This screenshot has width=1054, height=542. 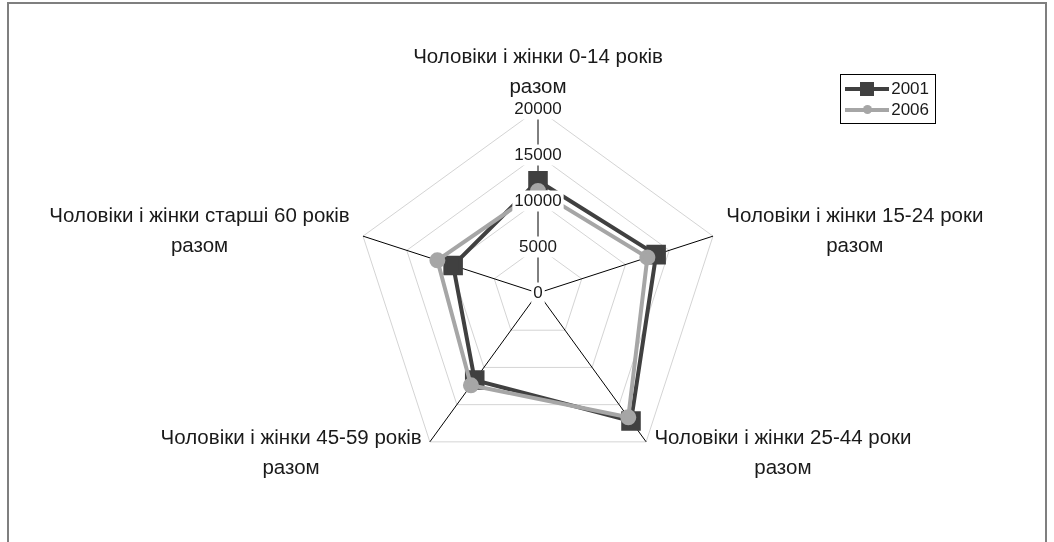 What do you see at coordinates (199, 230) in the screenshot?
I see `spoke-label: Чоловіки і жінки старші 60 років разом` at bounding box center [199, 230].